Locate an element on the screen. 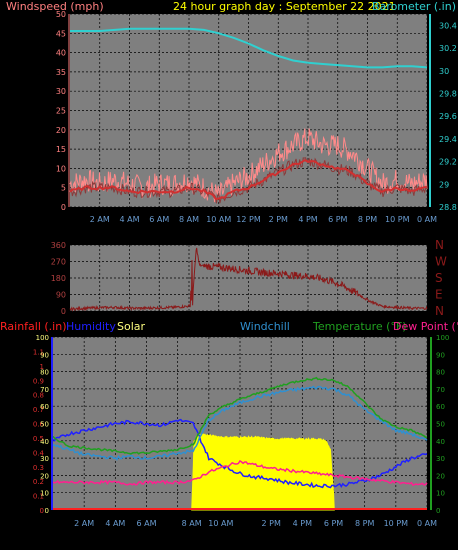 The width and height of the screenshot is (458, 550). barometer-tick-label: 29.2 is located at coordinates (448, 162).